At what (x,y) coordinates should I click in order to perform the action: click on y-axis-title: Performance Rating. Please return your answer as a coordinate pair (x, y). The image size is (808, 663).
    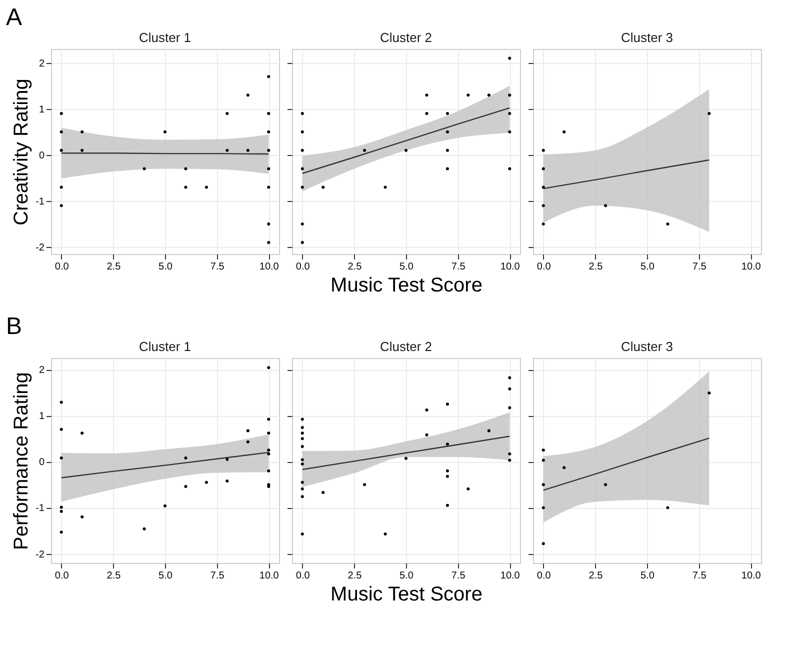
    Looking at the image, I should click on (21, 461).